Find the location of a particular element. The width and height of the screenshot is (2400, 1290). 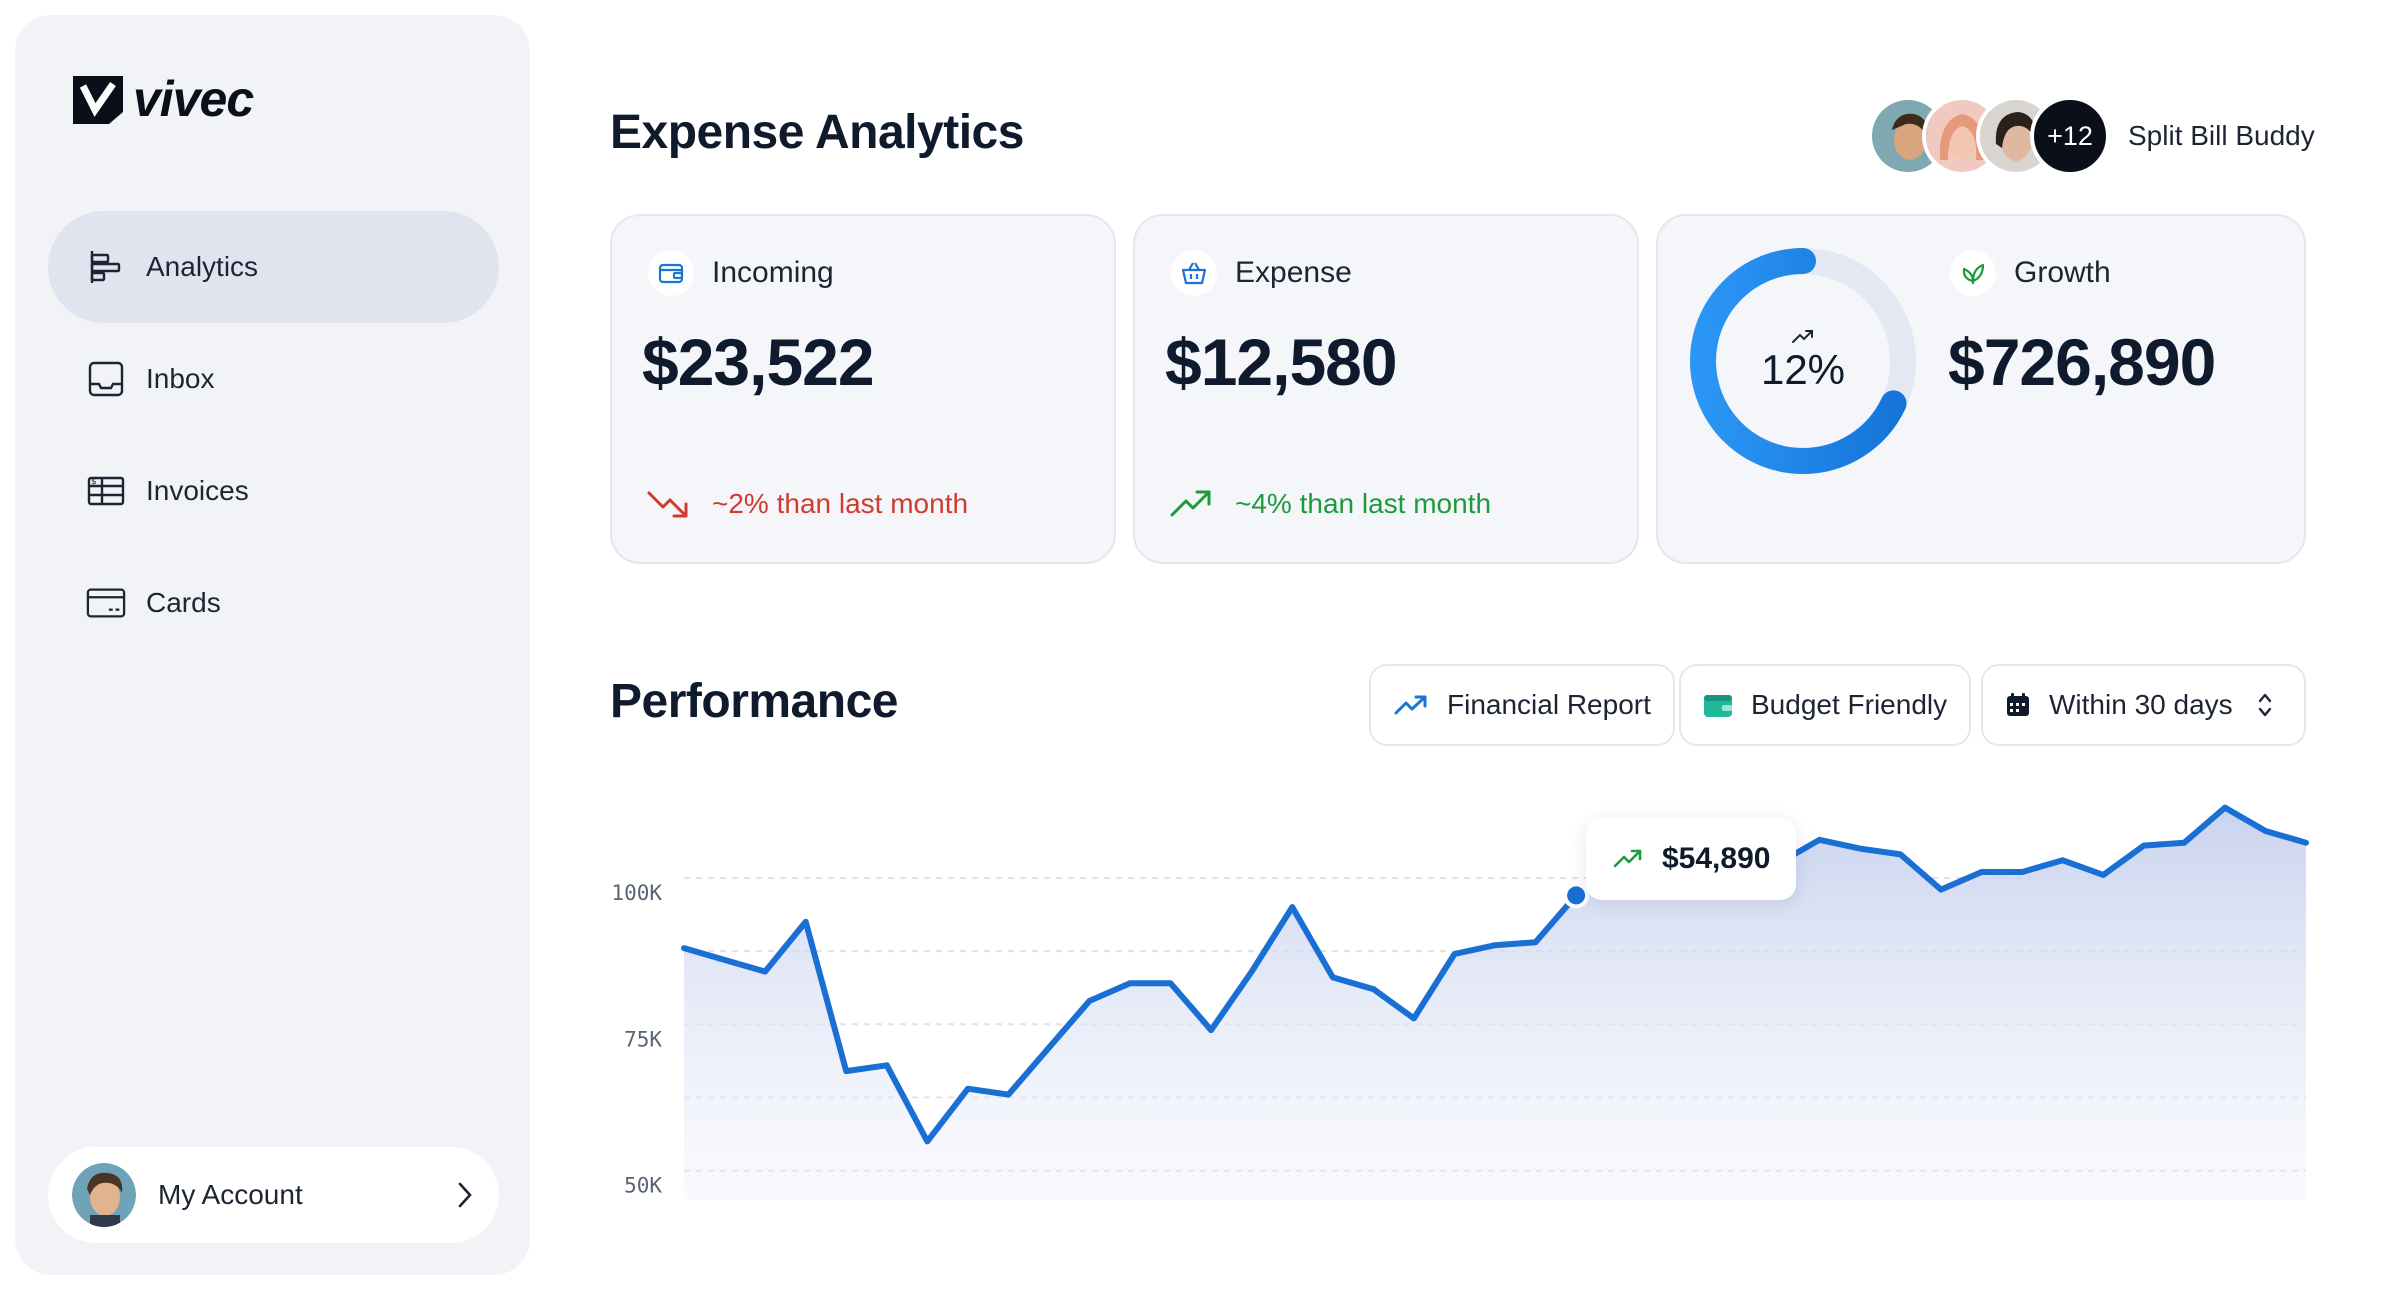

performance-title: Performance is located at coordinates (754, 701).